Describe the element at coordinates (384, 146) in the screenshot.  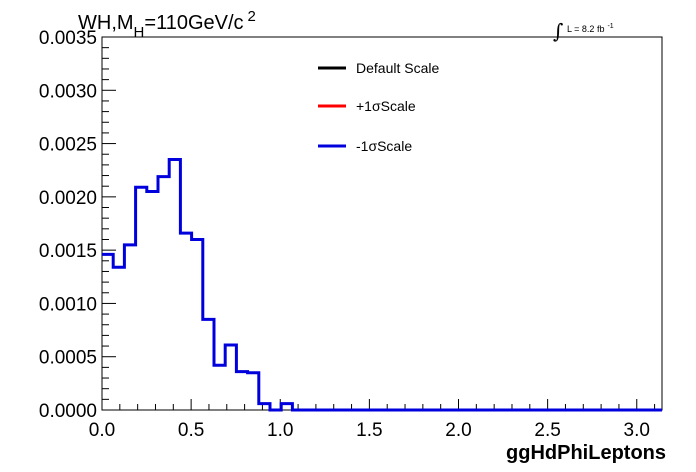
I see `legend-label: -1σScale` at that location.